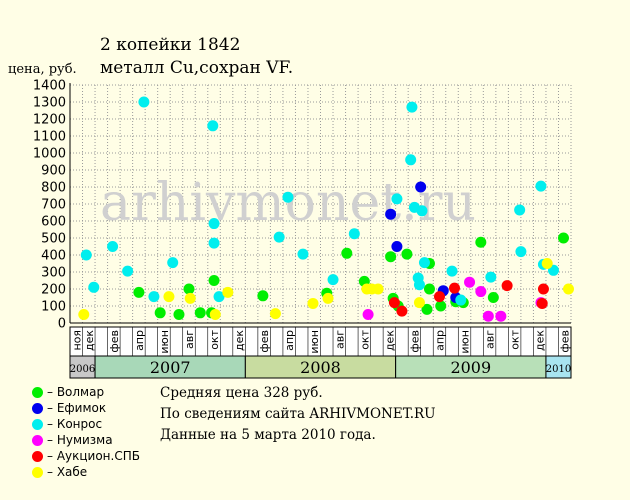 The image size is (630, 500). What do you see at coordinates (53, 205) in the screenshot?
I see `y-tick-label: 700` at bounding box center [53, 205].